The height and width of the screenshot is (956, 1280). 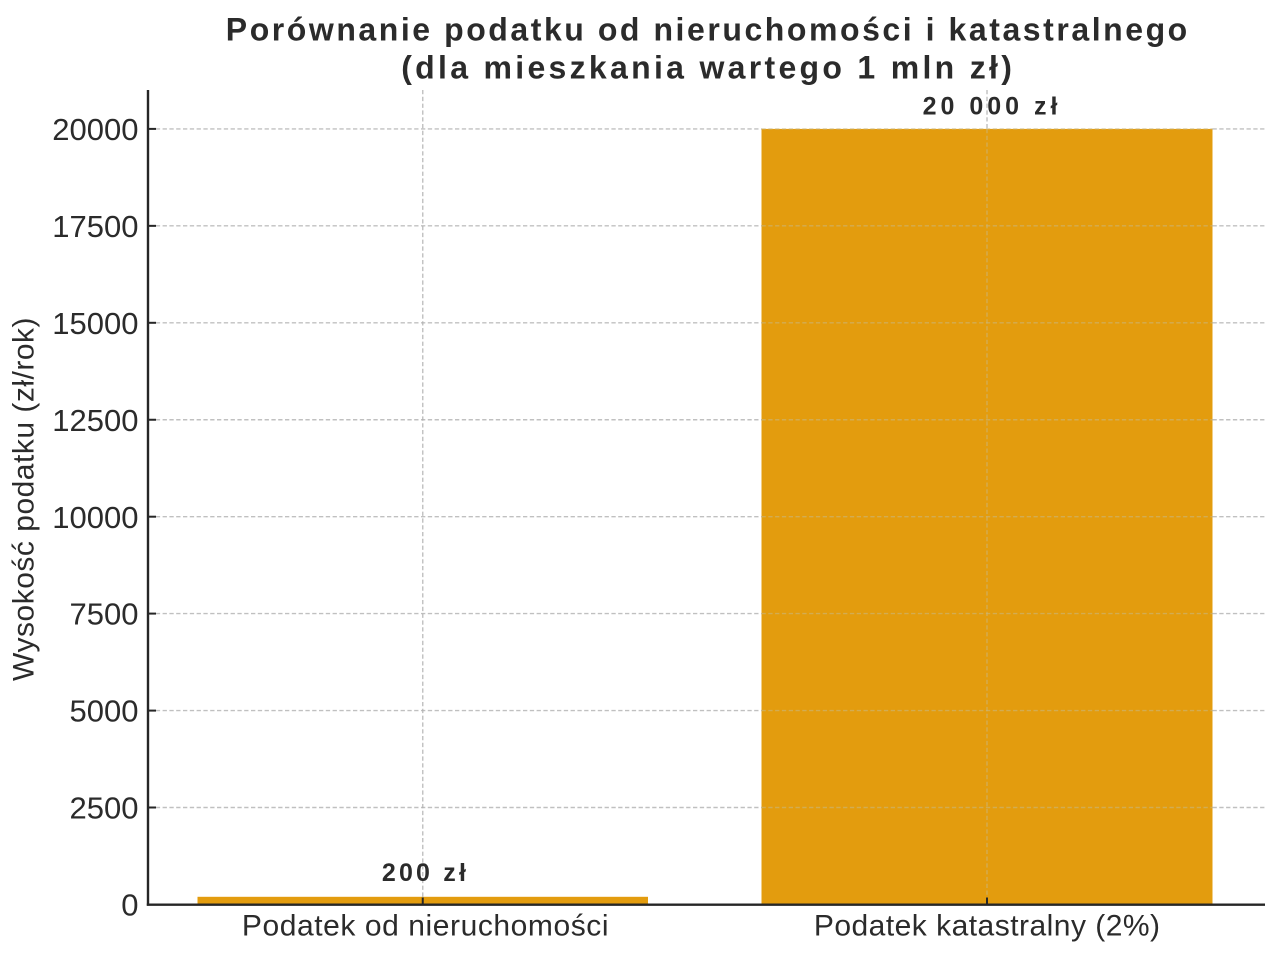 What do you see at coordinates (95, 420) in the screenshot?
I see `svg-text: 12500` at bounding box center [95, 420].